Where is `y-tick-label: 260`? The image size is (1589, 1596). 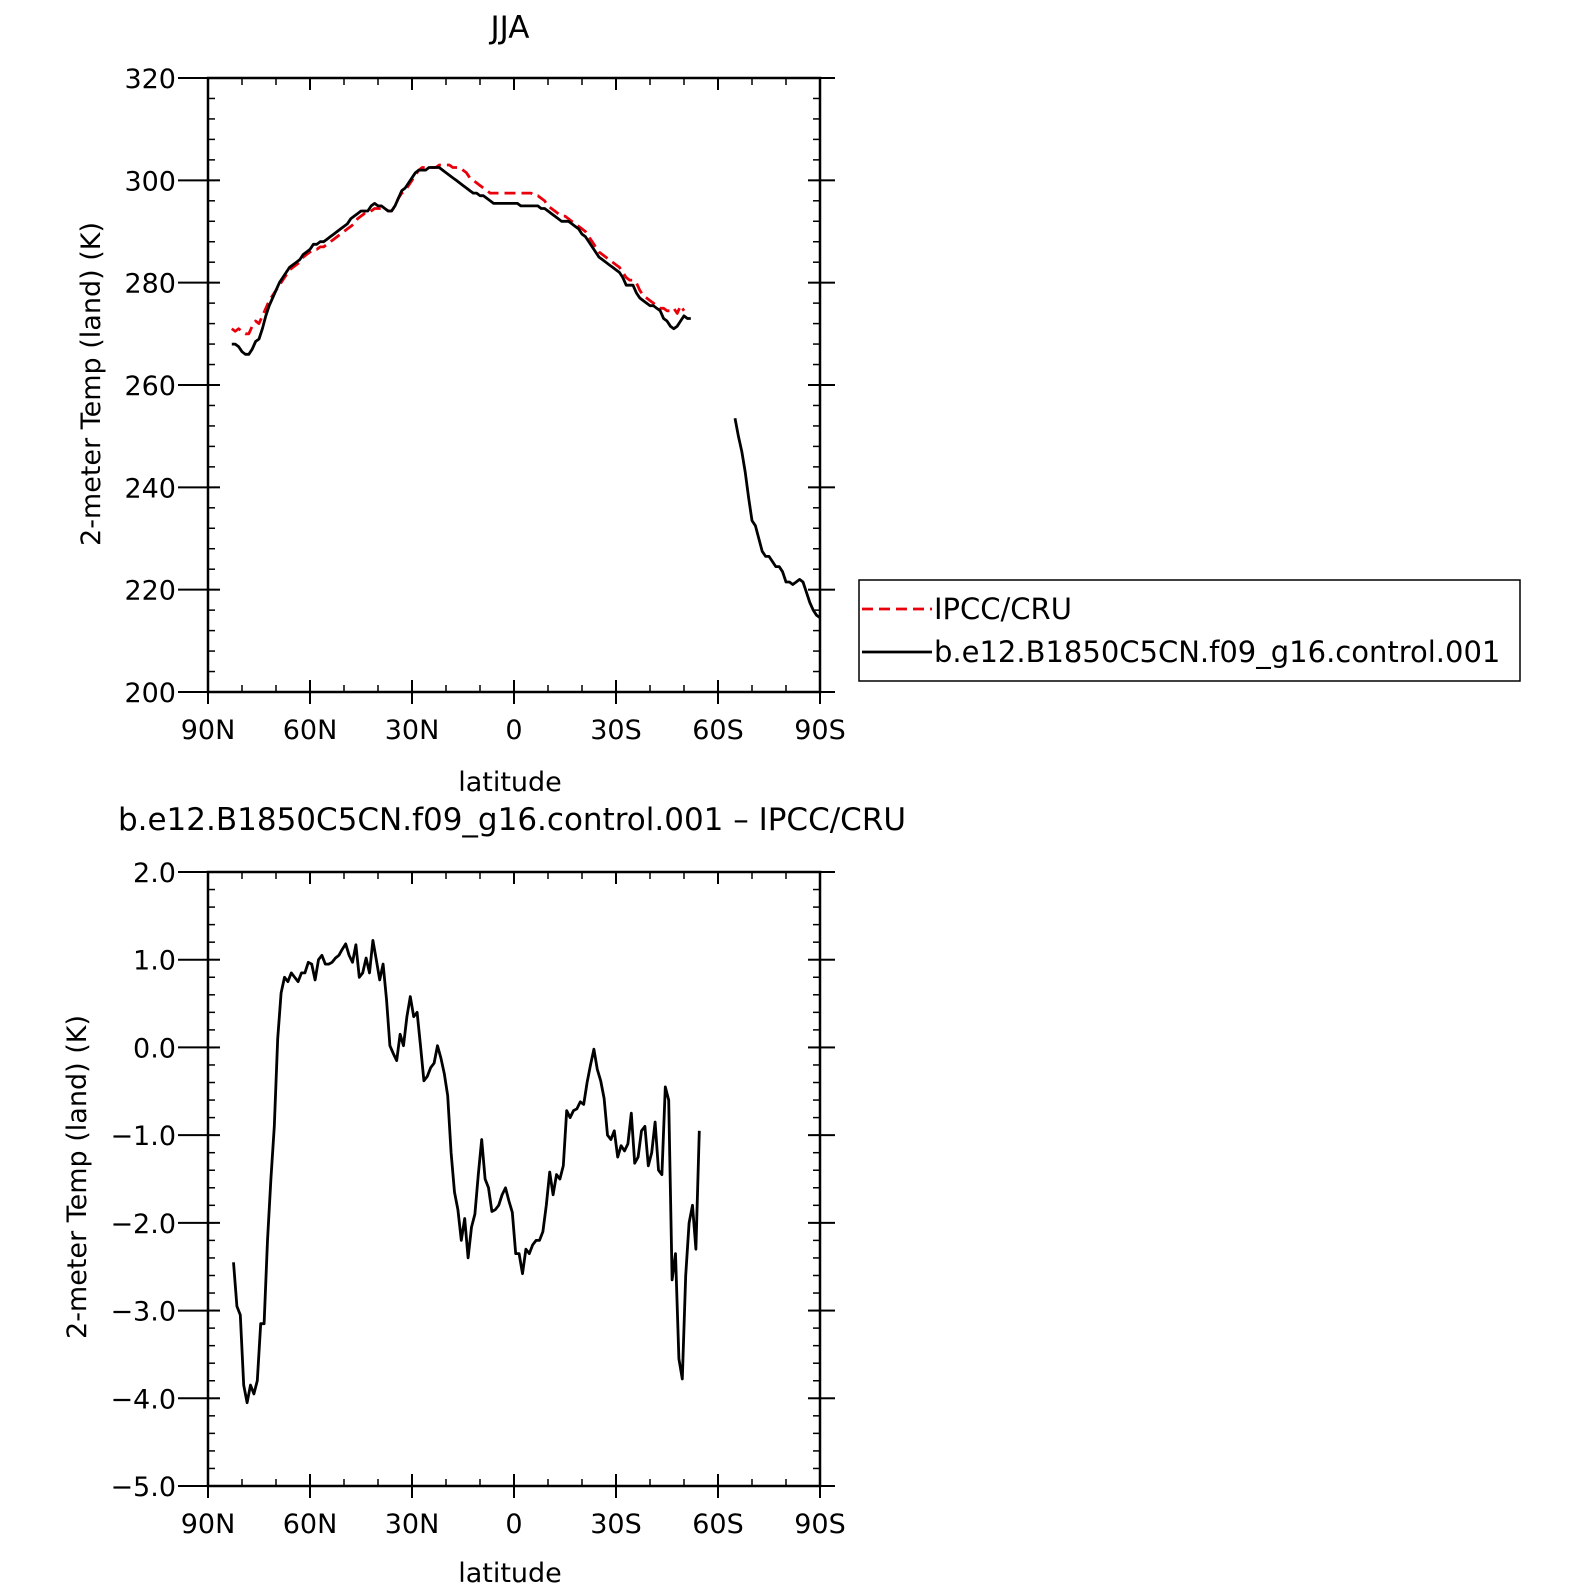 y-tick-label: 260 is located at coordinates (150, 386).